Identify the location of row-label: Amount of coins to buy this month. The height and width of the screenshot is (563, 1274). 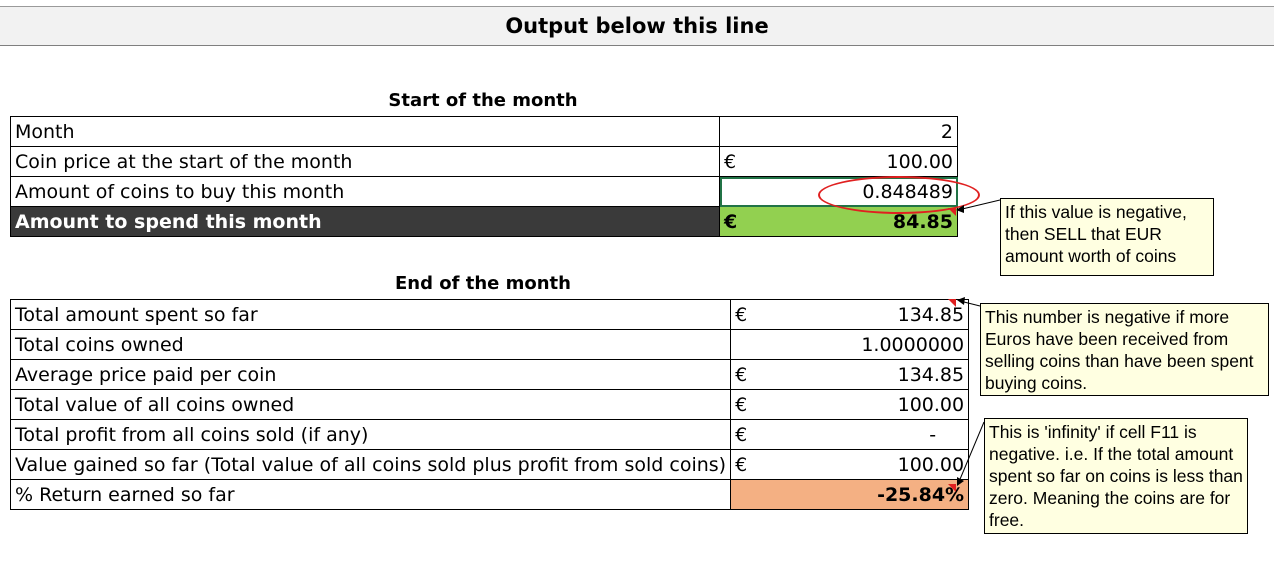
(365, 191).